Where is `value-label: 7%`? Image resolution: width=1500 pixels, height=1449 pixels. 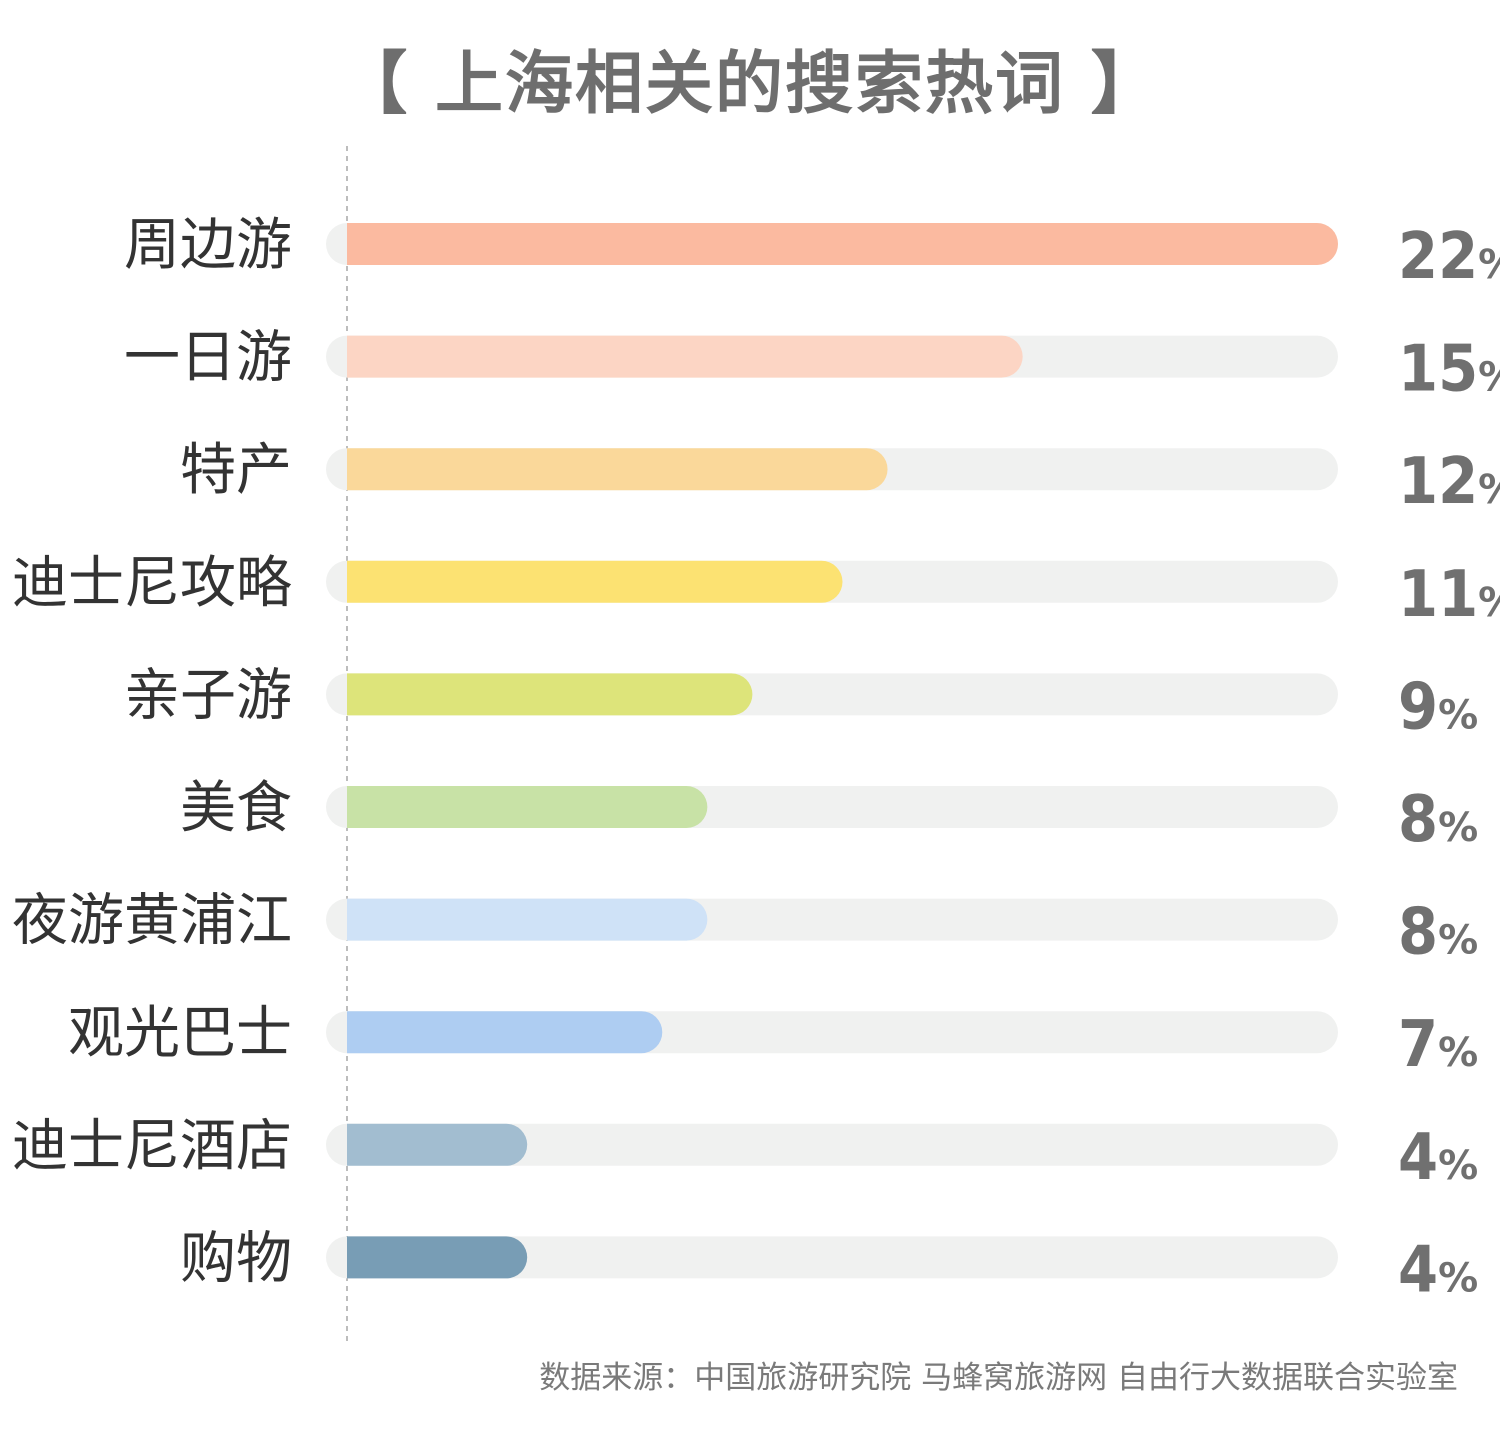
value-label: 7% is located at coordinates (1438, 1045).